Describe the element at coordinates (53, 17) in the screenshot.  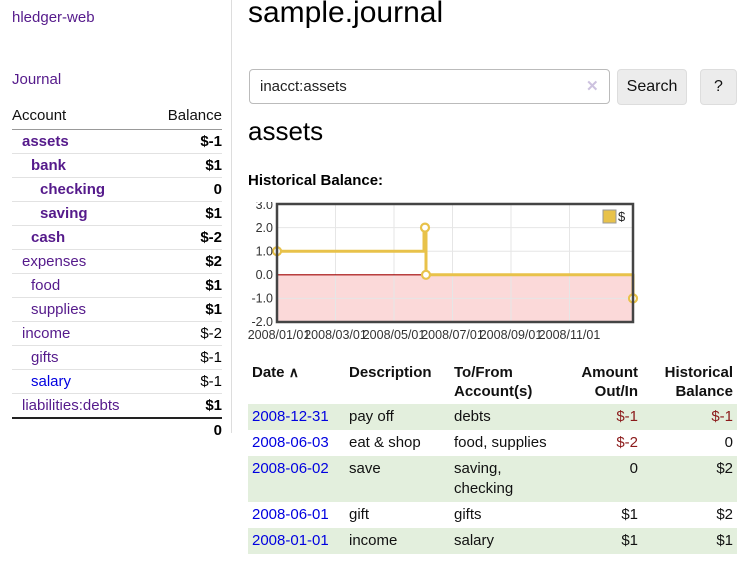
I see `brand-link: hledger-web` at that location.